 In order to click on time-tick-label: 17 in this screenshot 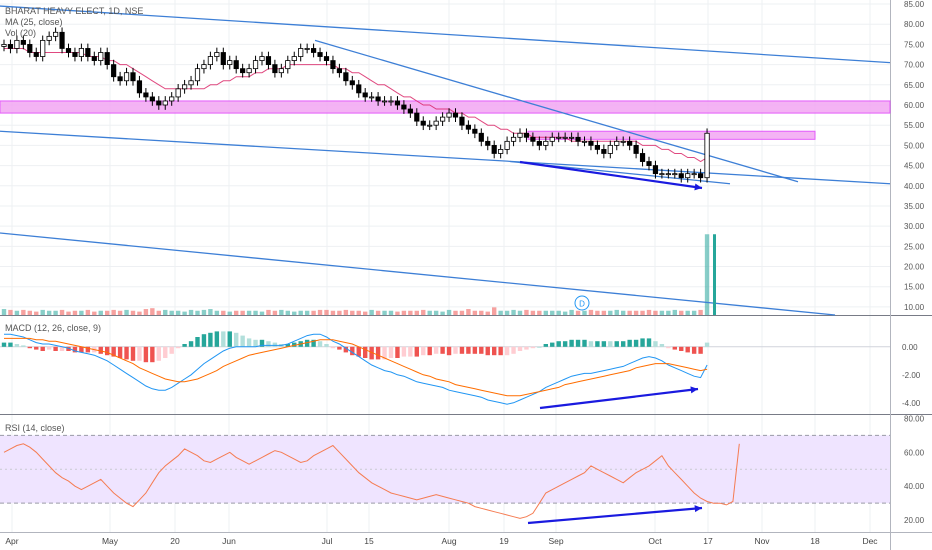, I will do `click(708, 541)`.